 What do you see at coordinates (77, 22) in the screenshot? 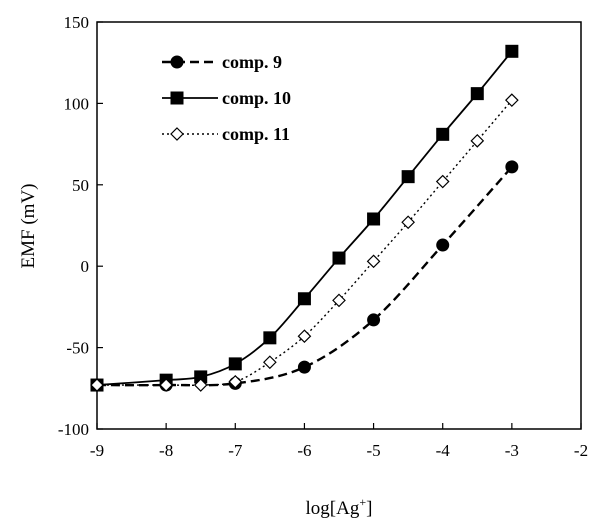
I see `y-tick-label: 150` at bounding box center [77, 22].